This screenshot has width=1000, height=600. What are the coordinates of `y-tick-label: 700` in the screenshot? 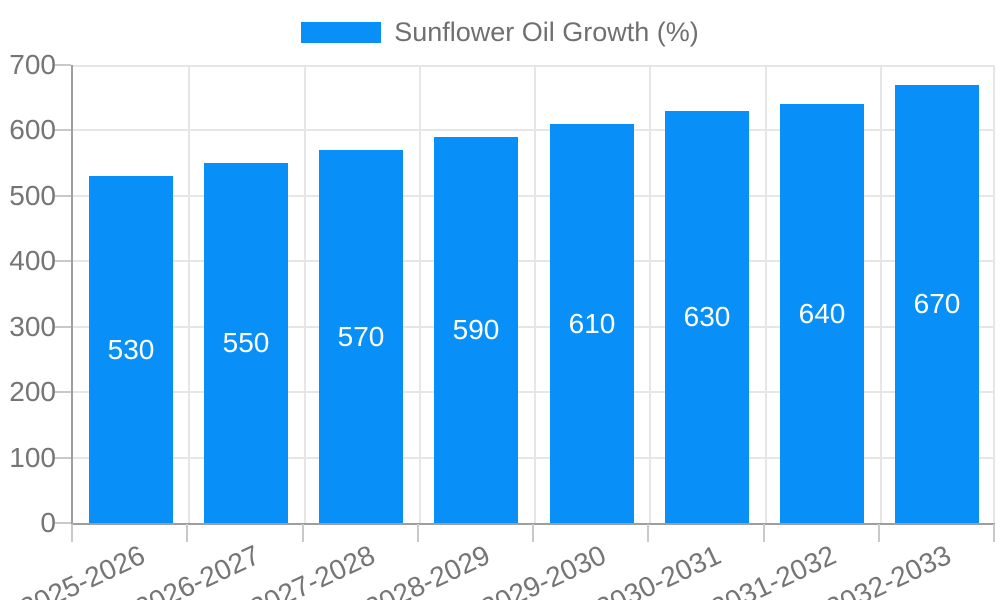 It's located at (32, 64).